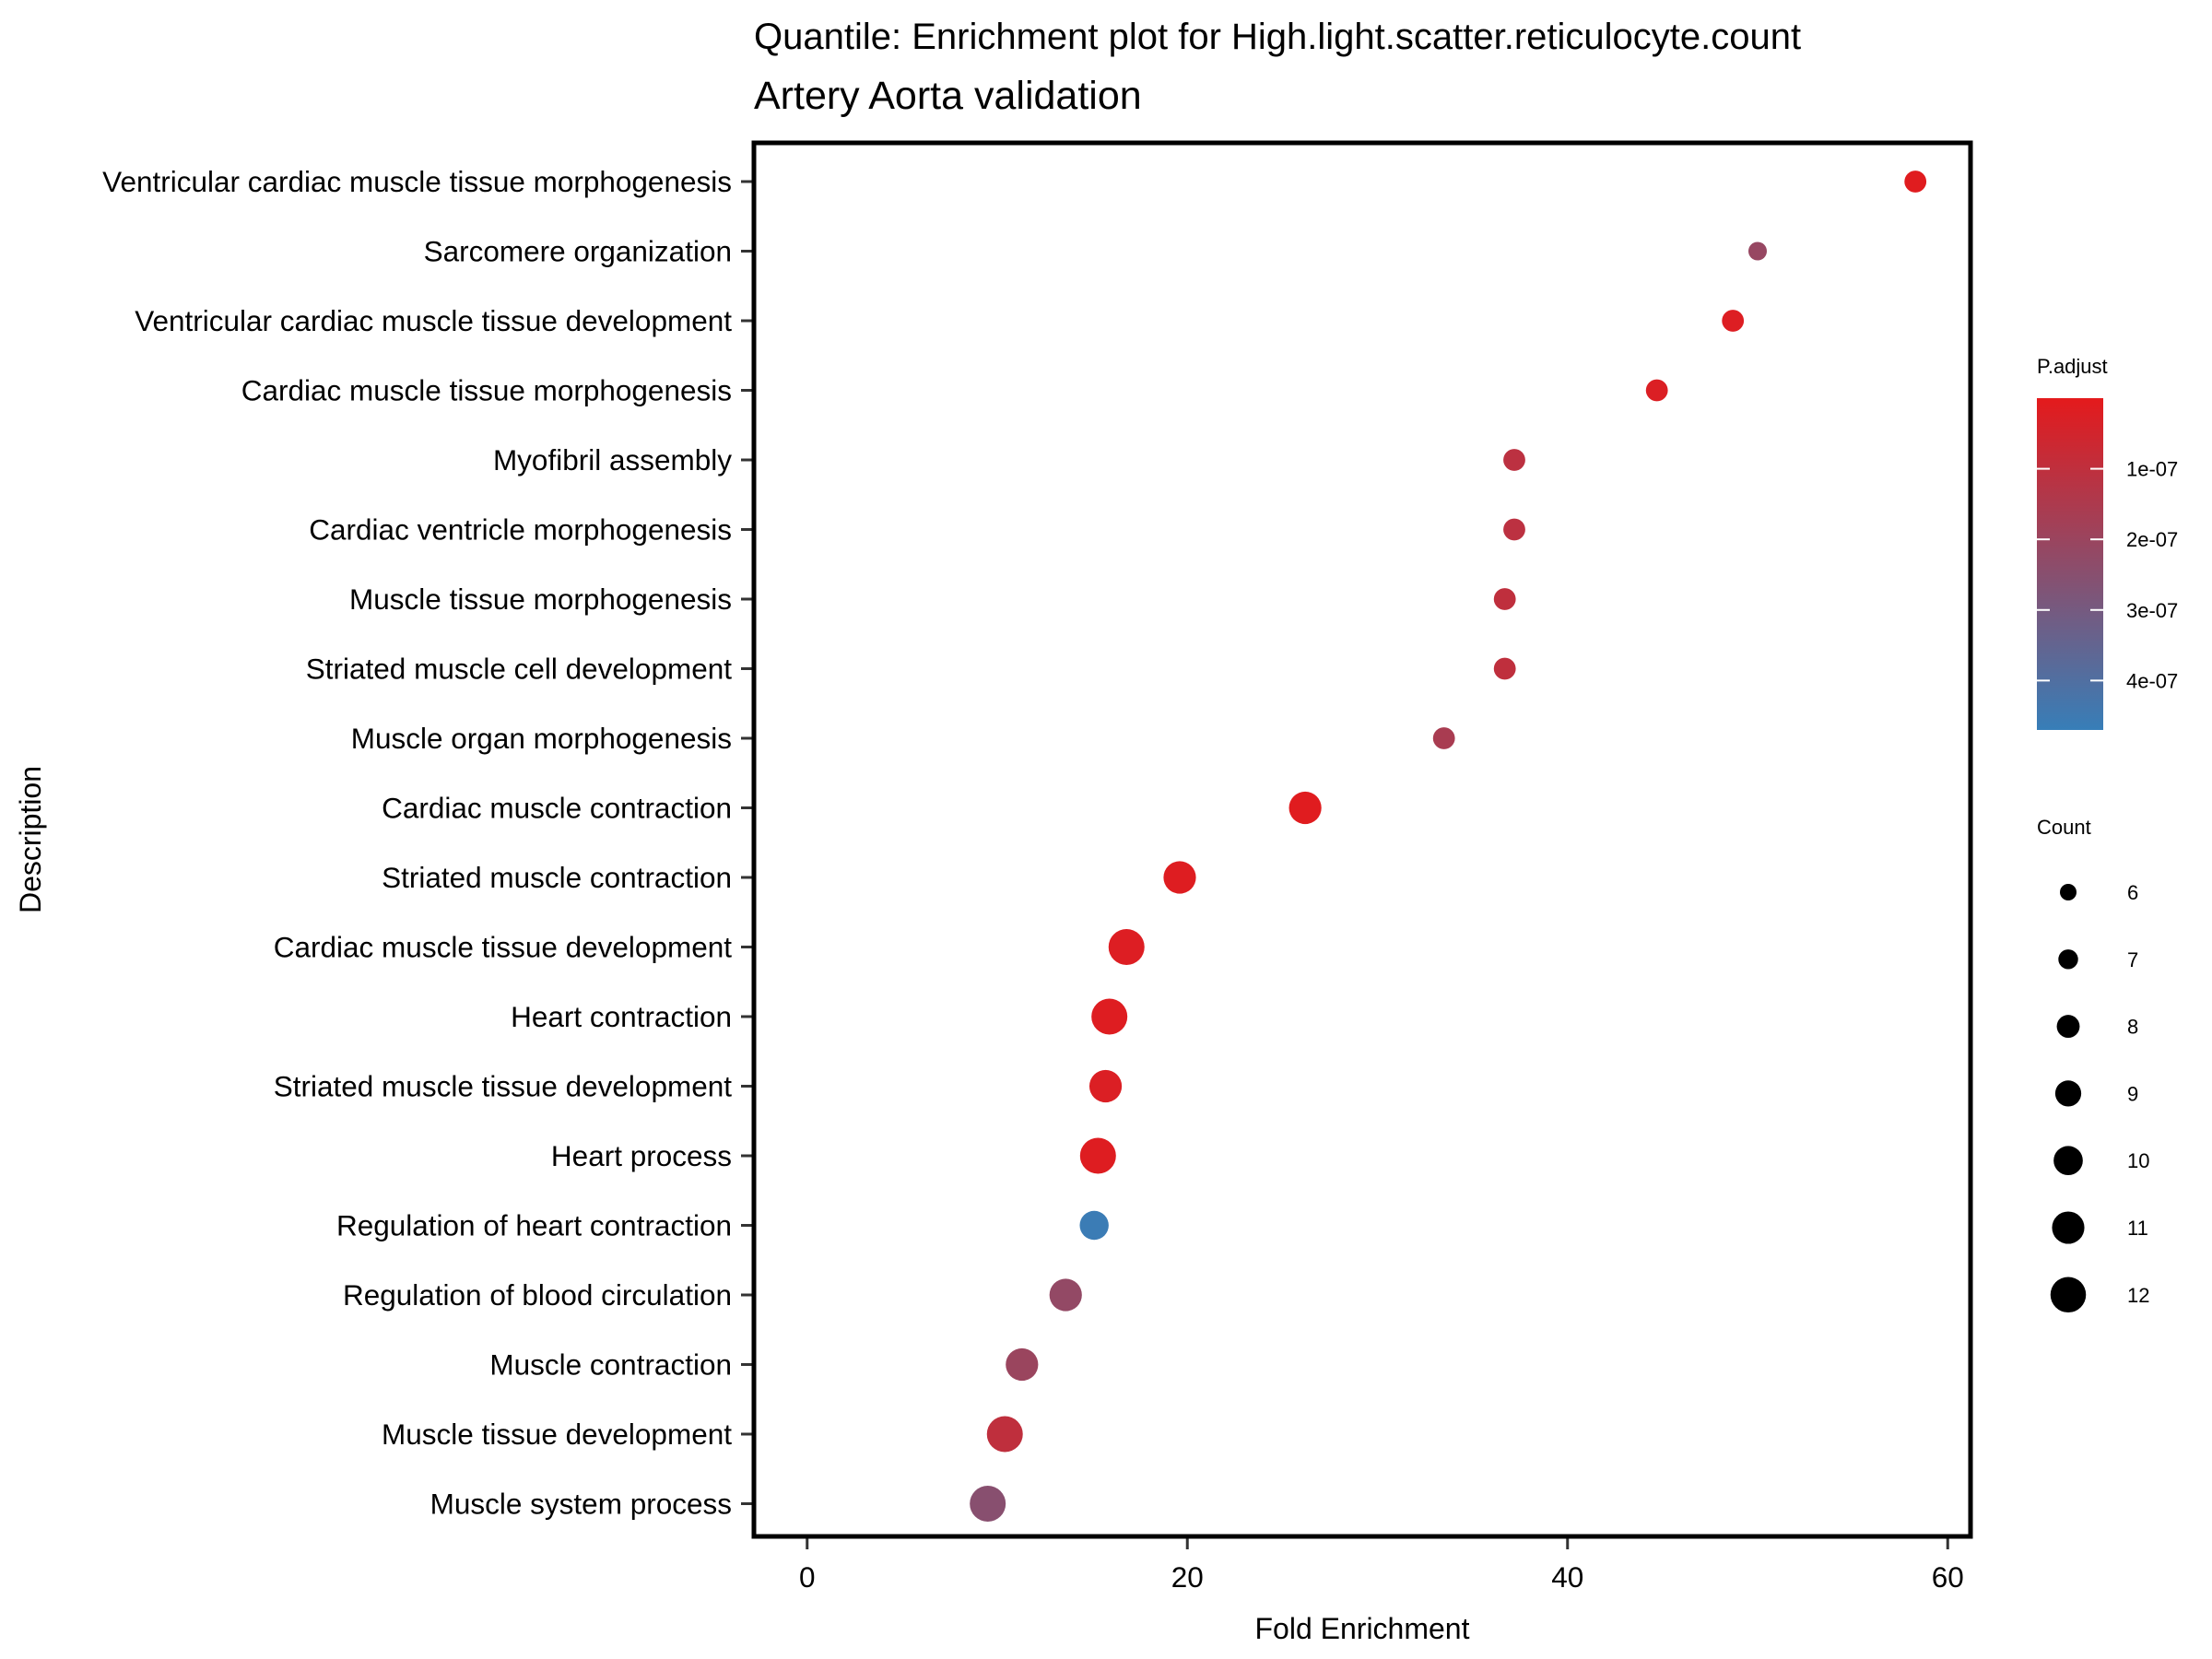 This screenshot has height=1659, width=2212. I want to click on color-legend-bar, so click(2070, 564).